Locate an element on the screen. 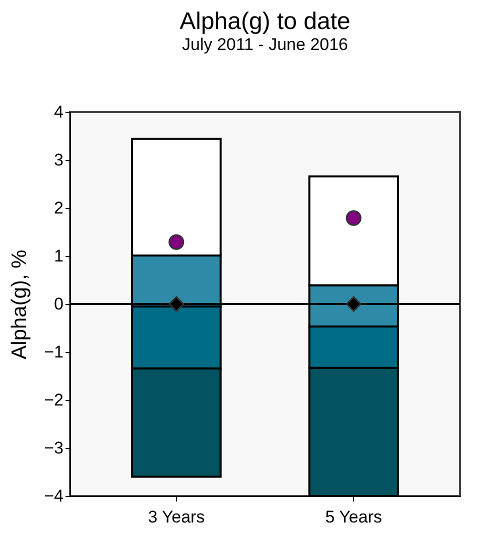 The height and width of the screenshot is (541, 504). x-tick-label: 5 Years is located at coordinates (353, 517).